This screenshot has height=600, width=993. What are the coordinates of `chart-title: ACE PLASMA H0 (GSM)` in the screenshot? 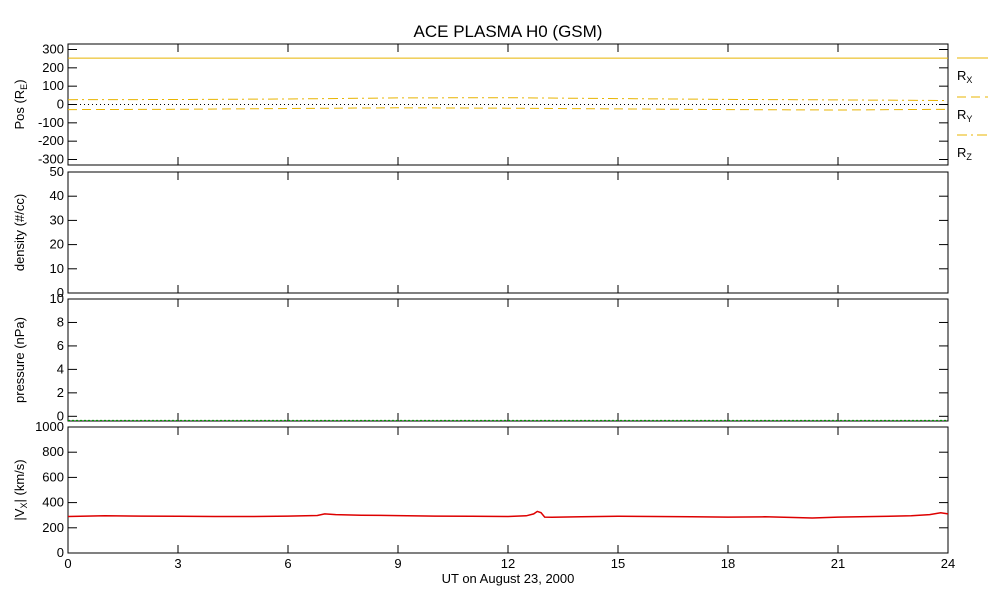 It's located at (508, 31).